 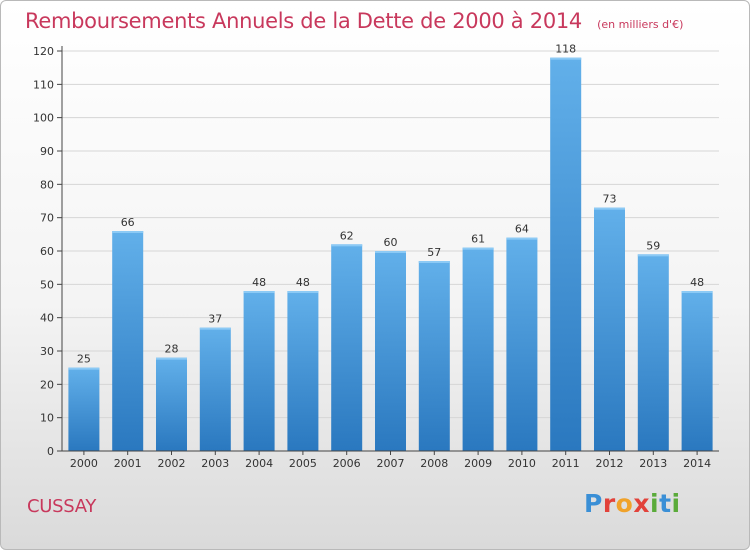 I want to click on y-tick-label: 100, so click(x=43, y=118).